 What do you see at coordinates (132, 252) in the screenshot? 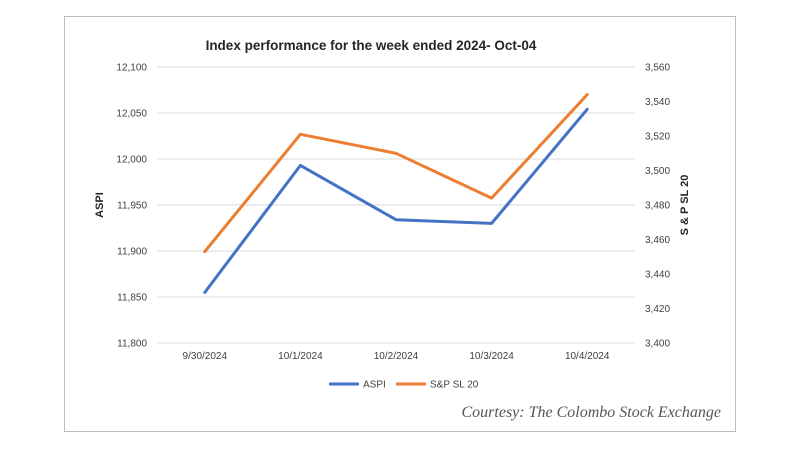
I see `y-tick-label: 11,900` at bounding box center [132, 252].